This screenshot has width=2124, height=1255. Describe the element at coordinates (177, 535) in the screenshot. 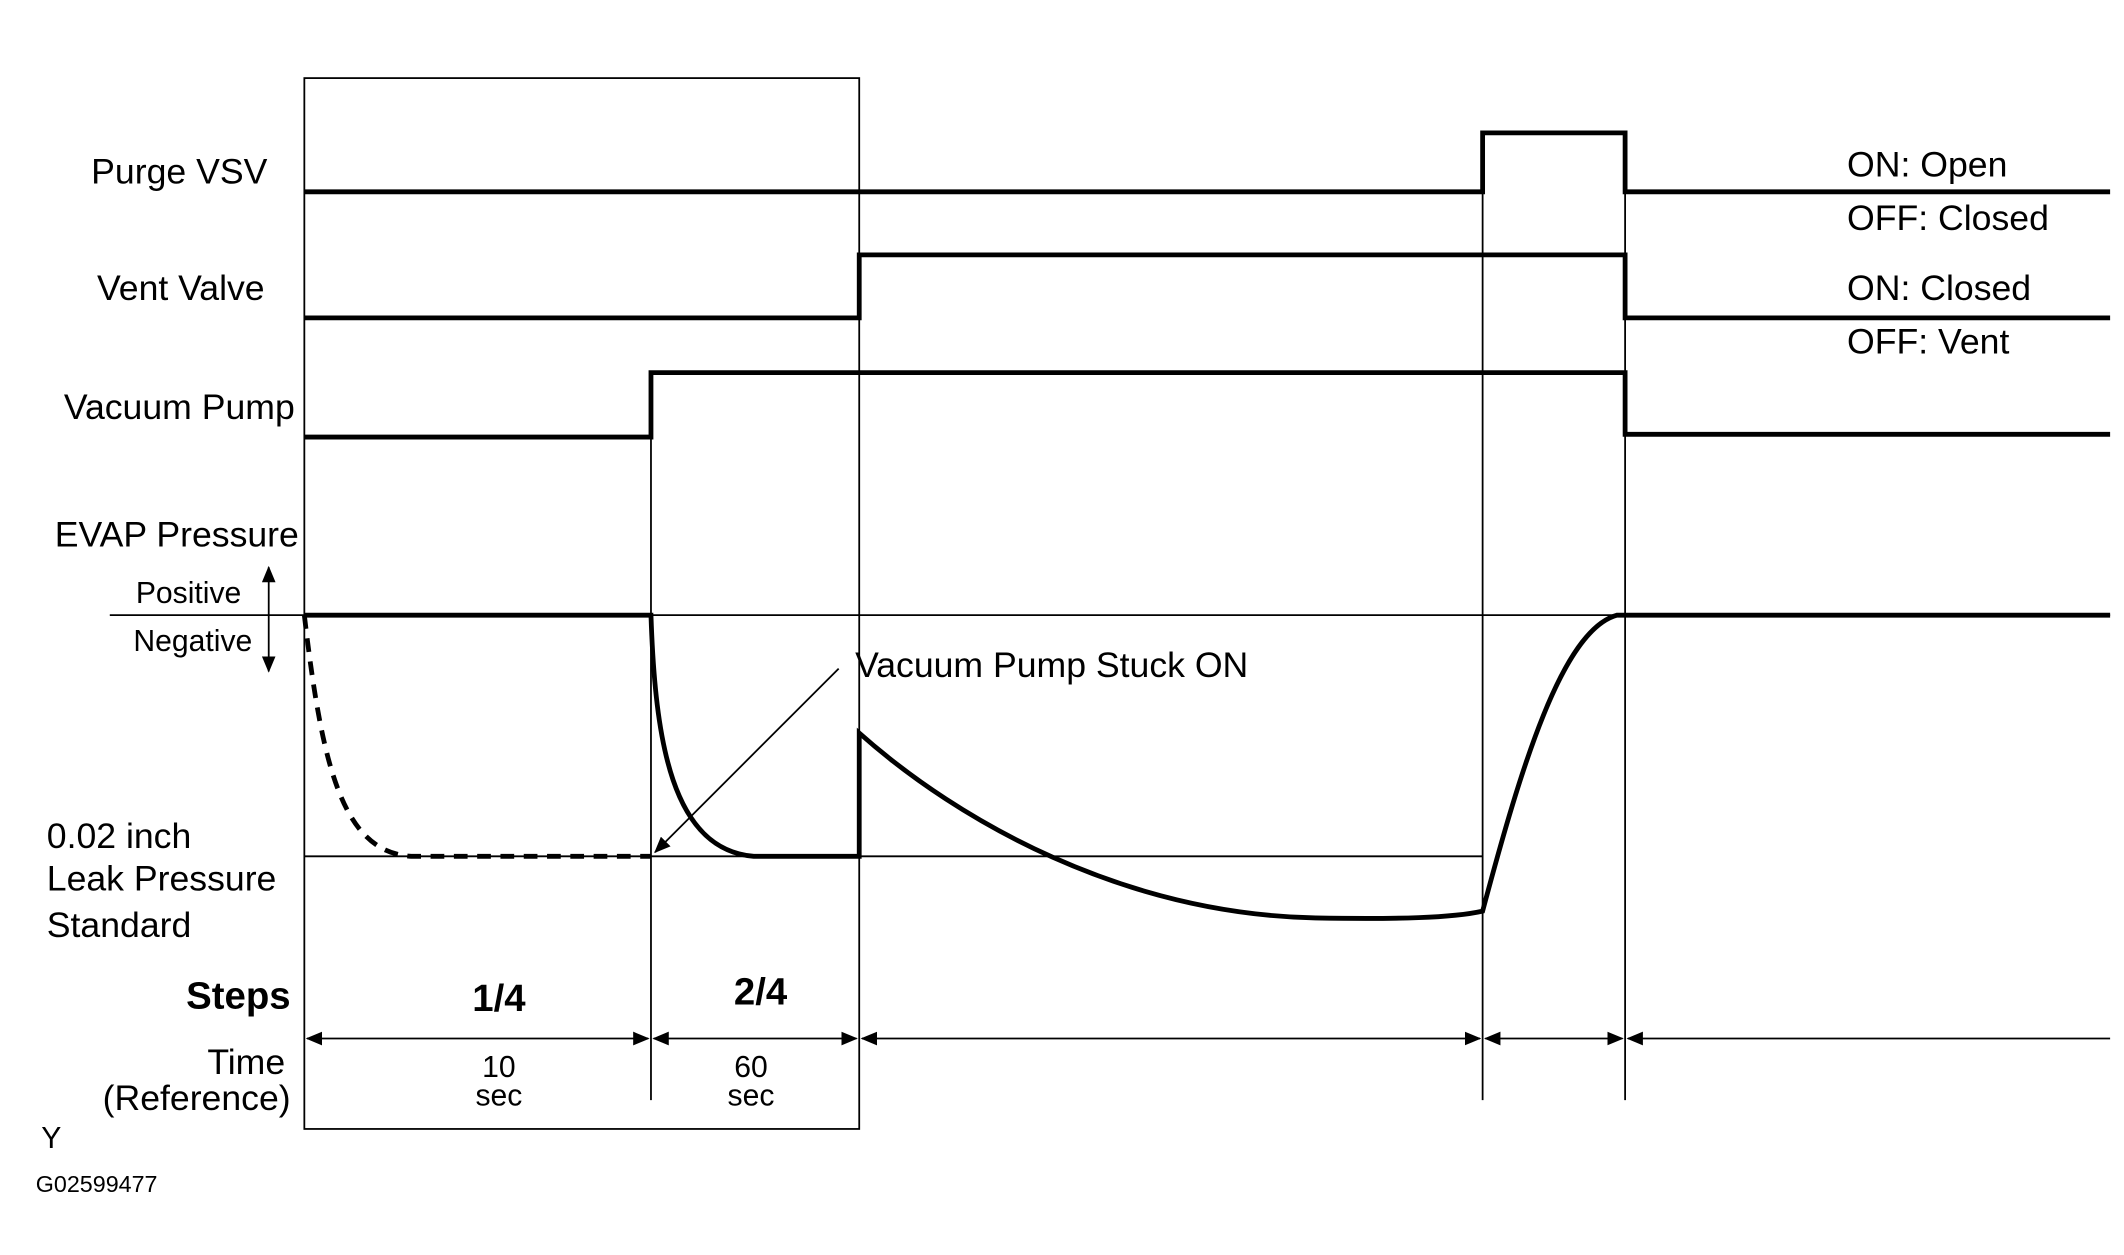

I see `signal-label: EVAP Pressure` at that location.